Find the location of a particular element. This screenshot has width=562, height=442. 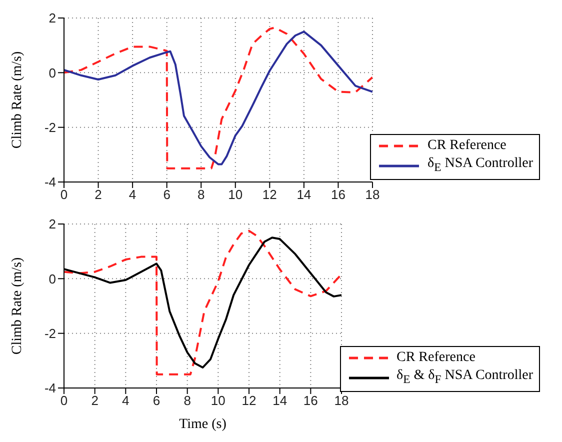

x-axis-title: Time (s) is located at coordinates (203, 424).